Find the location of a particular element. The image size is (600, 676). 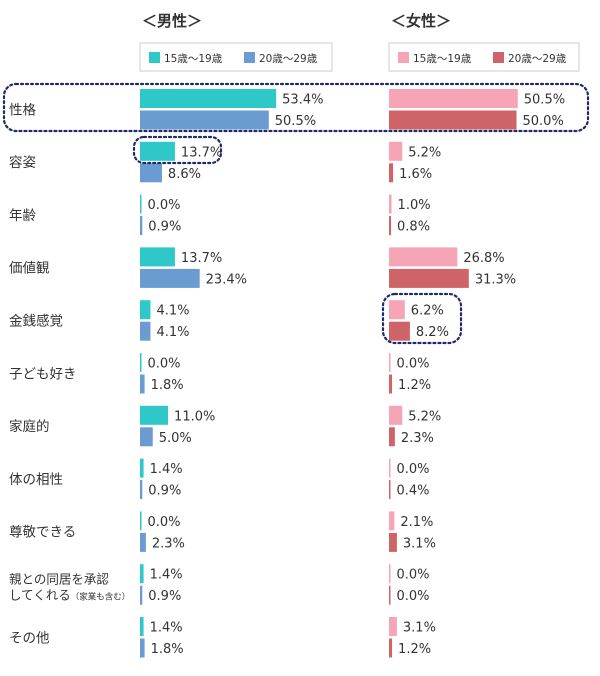

category-label: 家庭的 is located at coordinates (29, 426).